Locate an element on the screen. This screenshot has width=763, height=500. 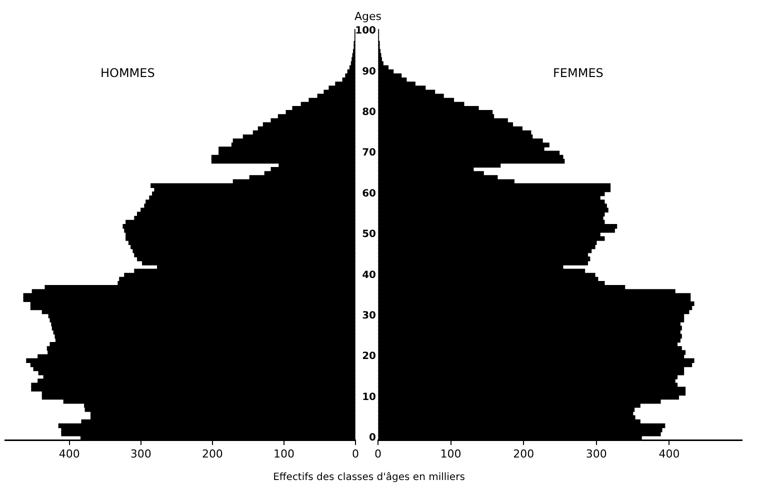
y-axis-title: Ages is located at coordinates (368, 16).